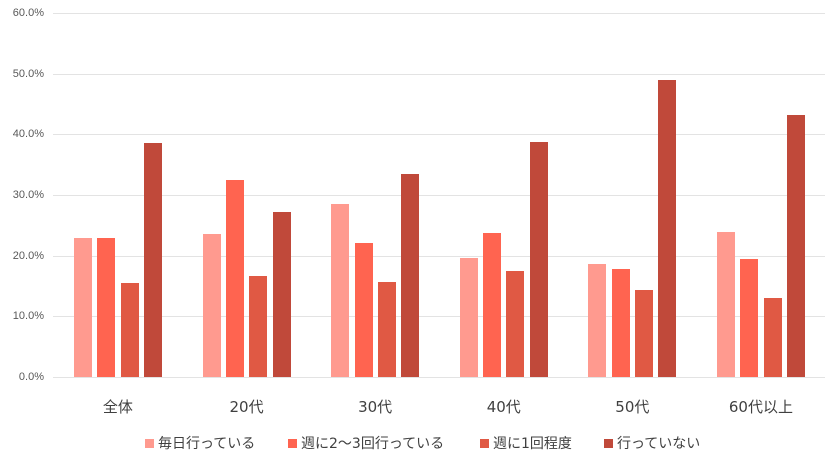  I want to click on x-category-label: 20代, so click(246, 407).